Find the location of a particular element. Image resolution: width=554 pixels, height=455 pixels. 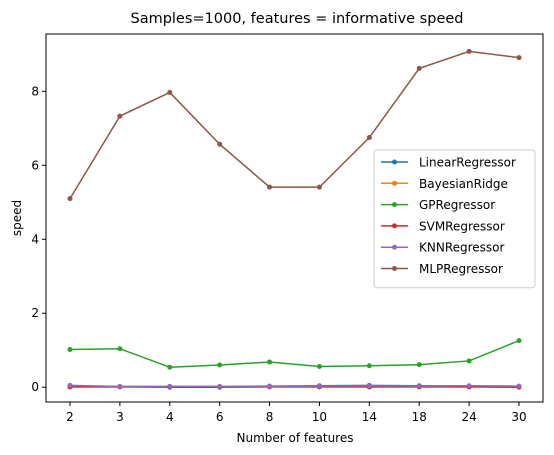

x-tick-label: 14 is located at coordinates (369, 417).